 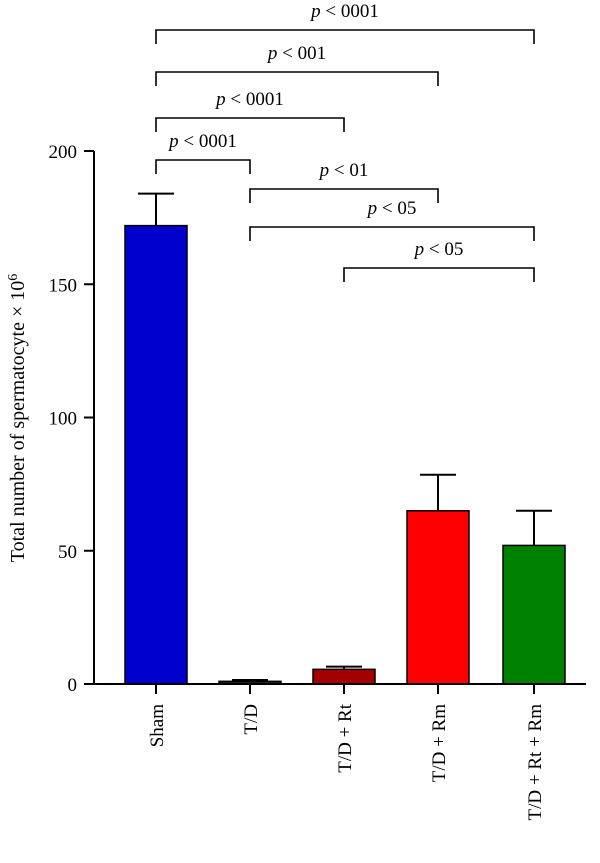 I want to click on bar-t-d-rm, so click(x=438, y=597).